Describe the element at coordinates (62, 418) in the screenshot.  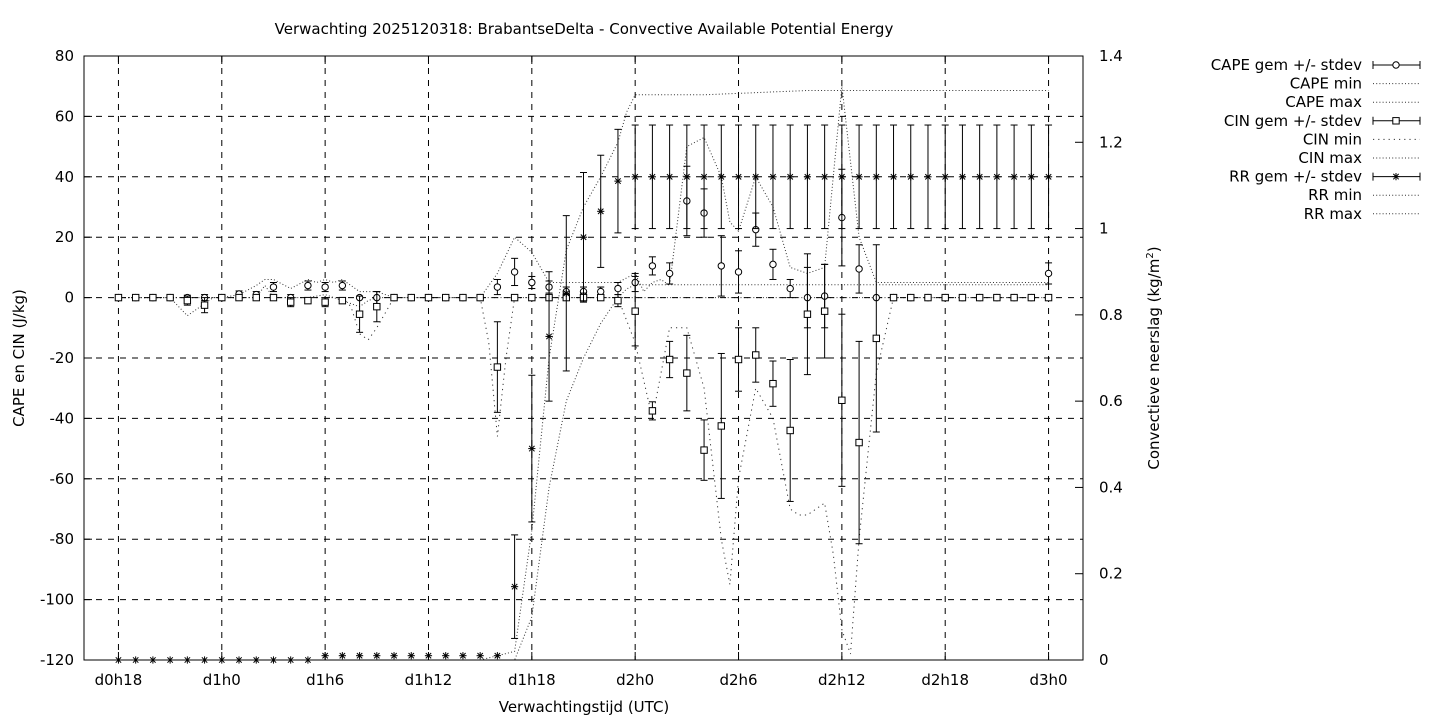
I see `y-left-tick-label: -40` at that location.